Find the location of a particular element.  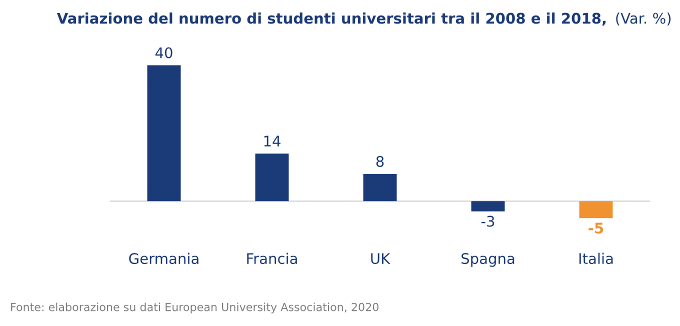

data-label: -5 is located at coordinates (596, 228).